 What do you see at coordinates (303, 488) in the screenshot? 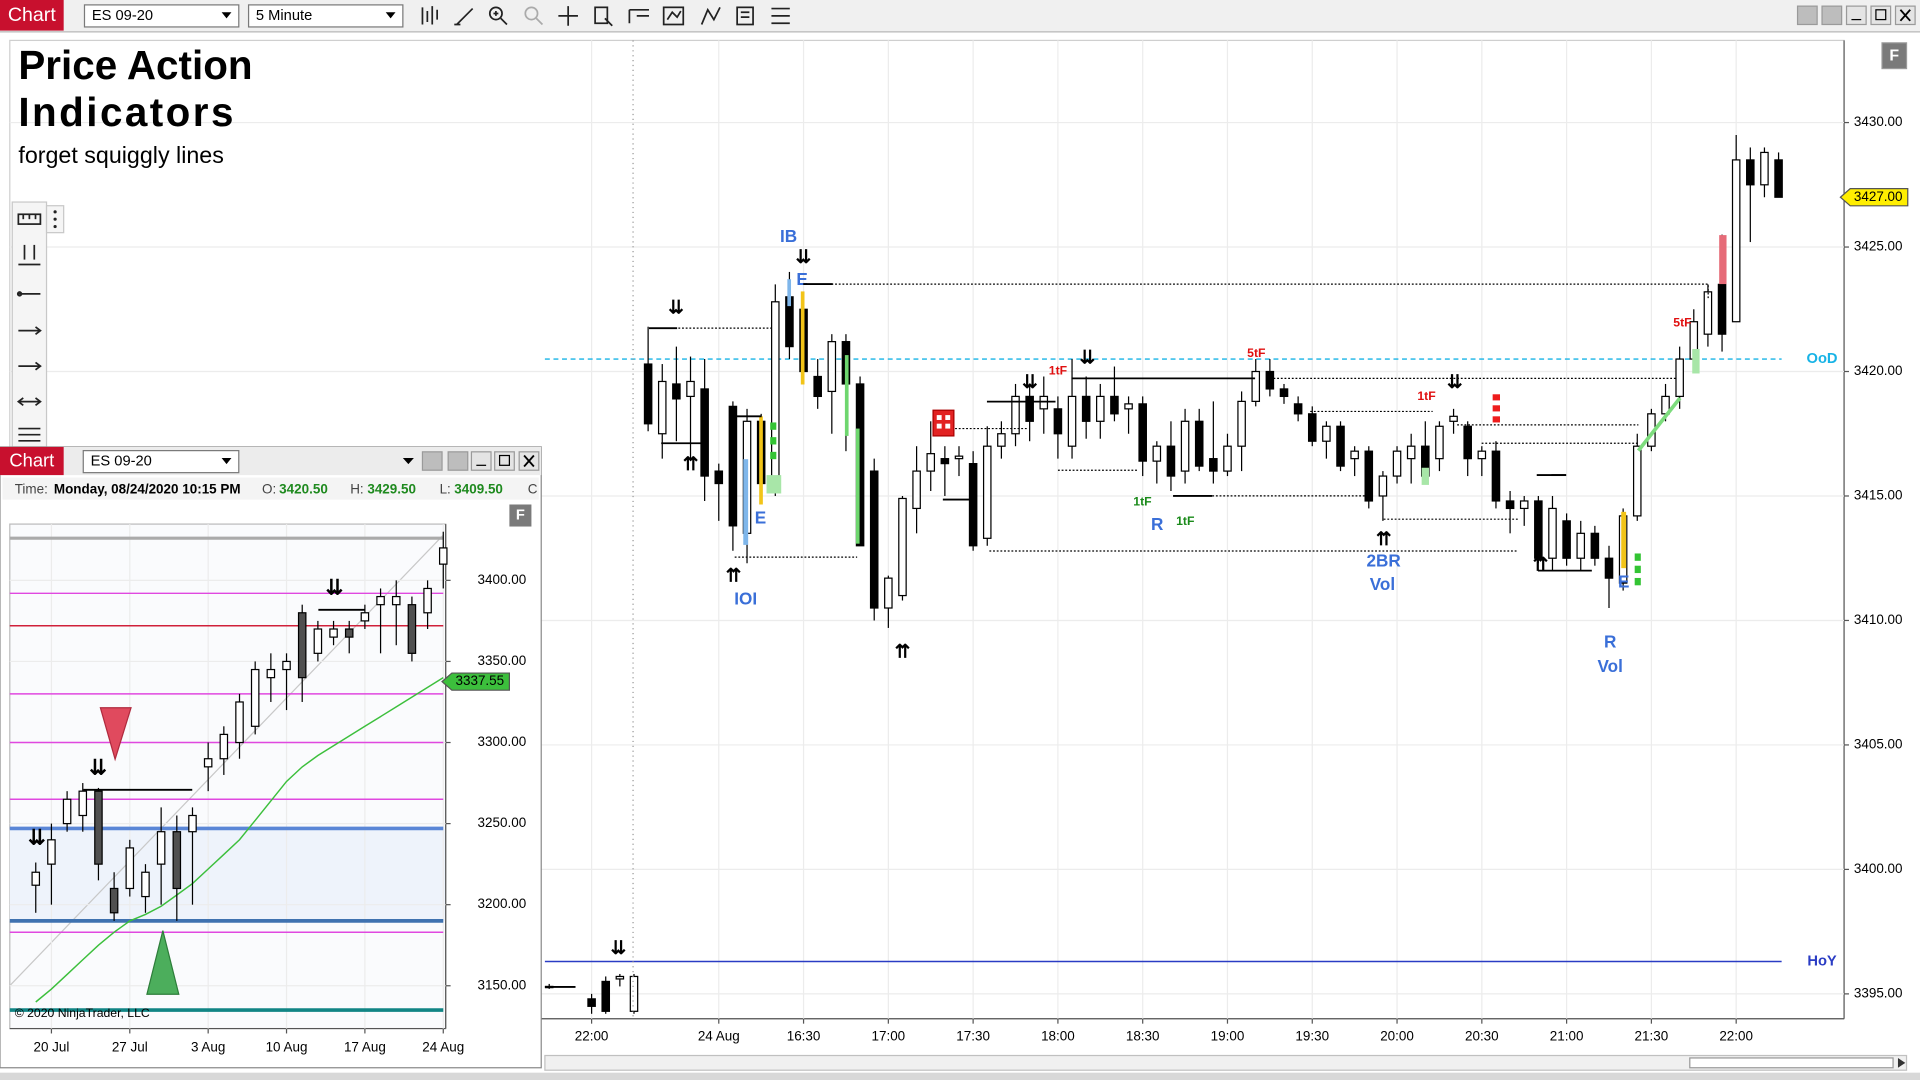
I see `info-open: 3420.50` at bounding box center [303, 488].